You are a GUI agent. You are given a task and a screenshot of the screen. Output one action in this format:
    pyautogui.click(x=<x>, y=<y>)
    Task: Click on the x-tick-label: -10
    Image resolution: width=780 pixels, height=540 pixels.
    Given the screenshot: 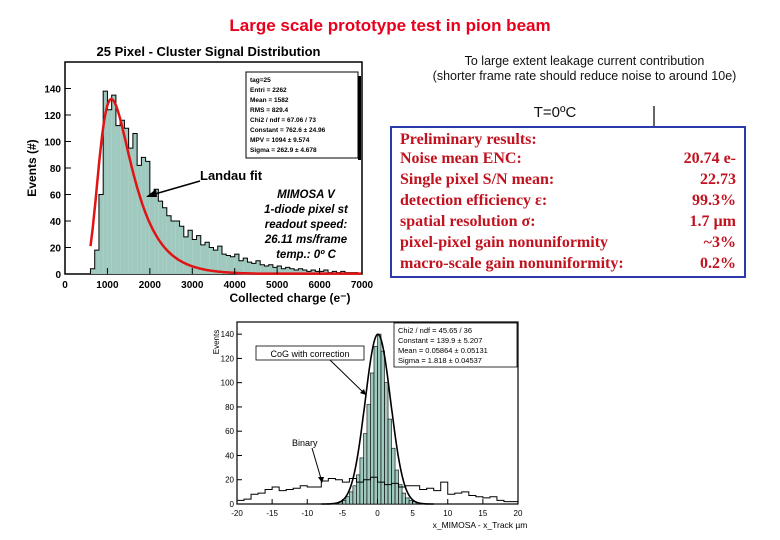 What is the action you would take?
    pyautogui.click(x=307, y=513)
    